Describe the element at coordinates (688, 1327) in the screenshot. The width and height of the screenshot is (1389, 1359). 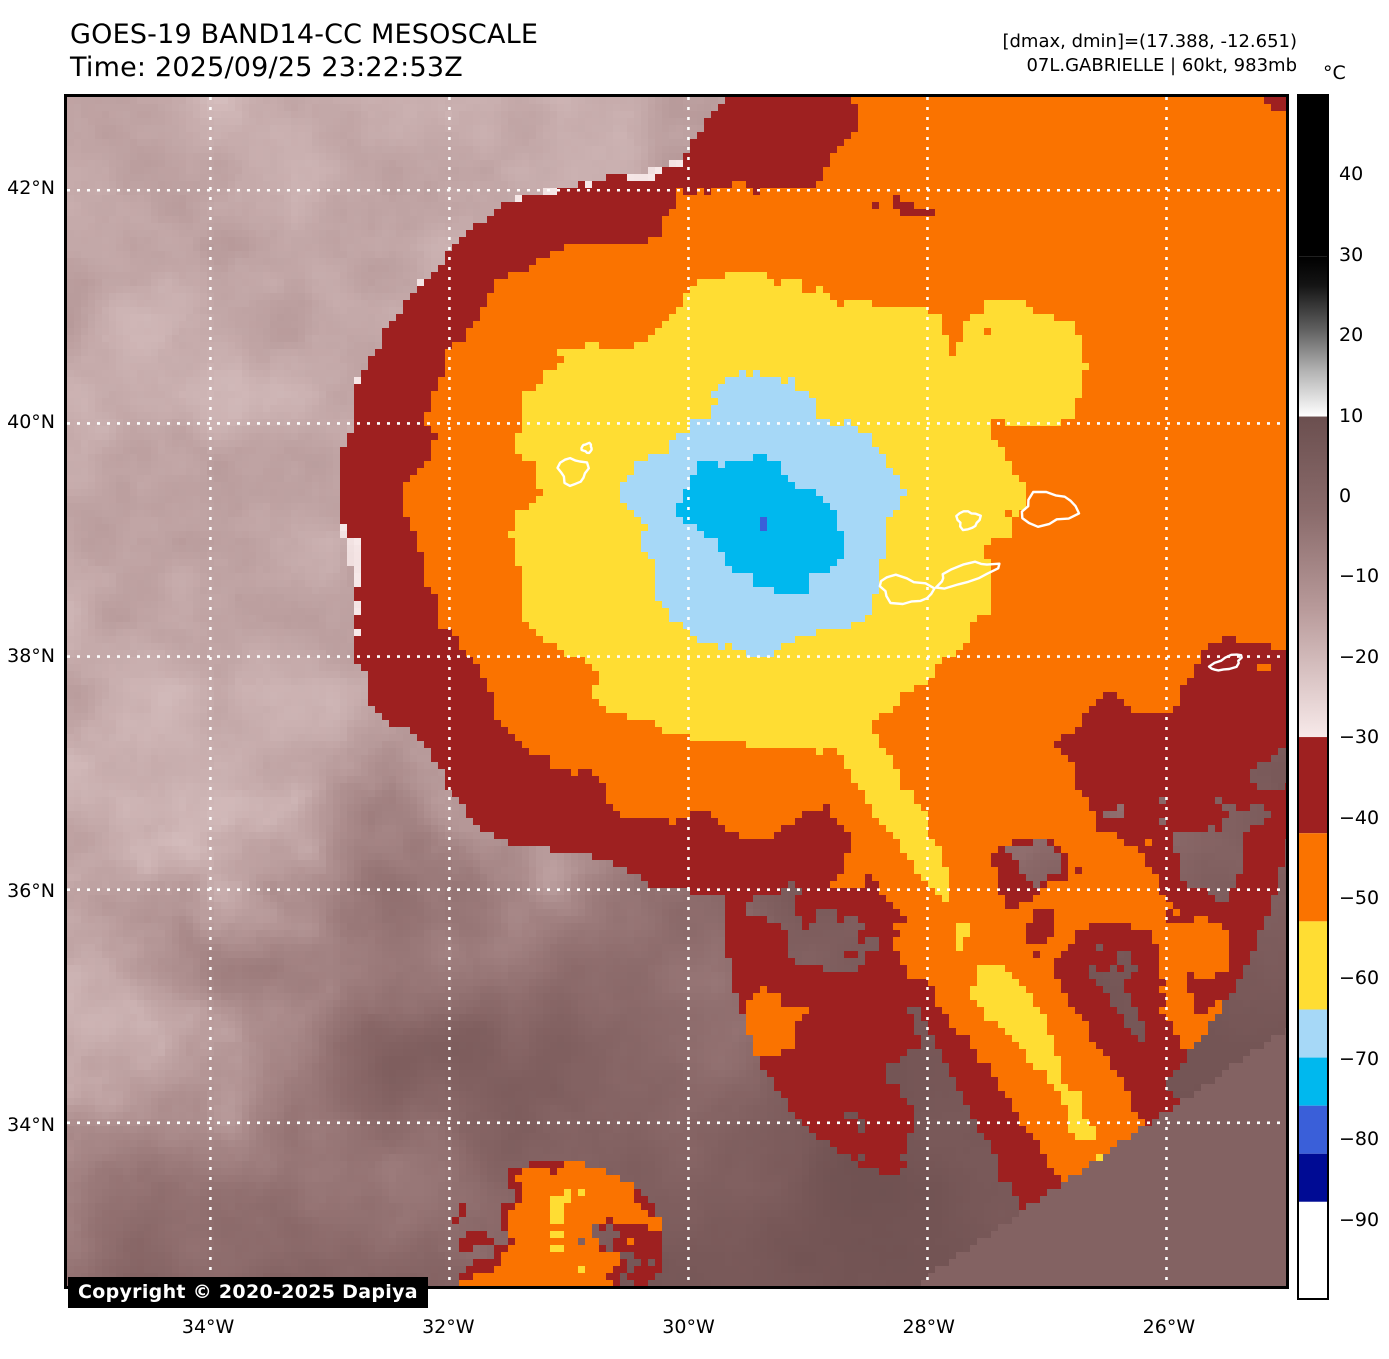
I see `x-axis-tick-2: 30°W` at that location.